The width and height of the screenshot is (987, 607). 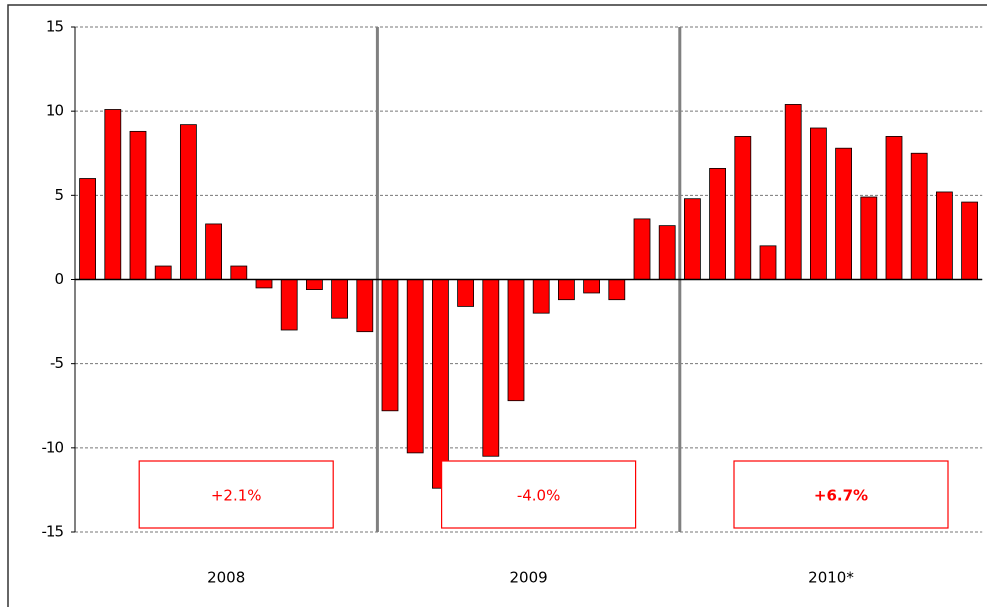 What do you see at coordinates (56, 363) in the screenshot?
I see `y-tick-label: -5` at bounding box center [56, 363].